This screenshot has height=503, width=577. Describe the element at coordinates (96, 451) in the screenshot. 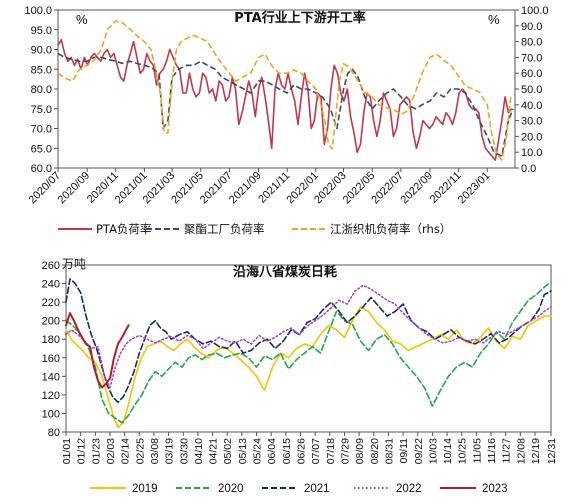

I see `bottom-x-tick-label: 01/23` at that location.